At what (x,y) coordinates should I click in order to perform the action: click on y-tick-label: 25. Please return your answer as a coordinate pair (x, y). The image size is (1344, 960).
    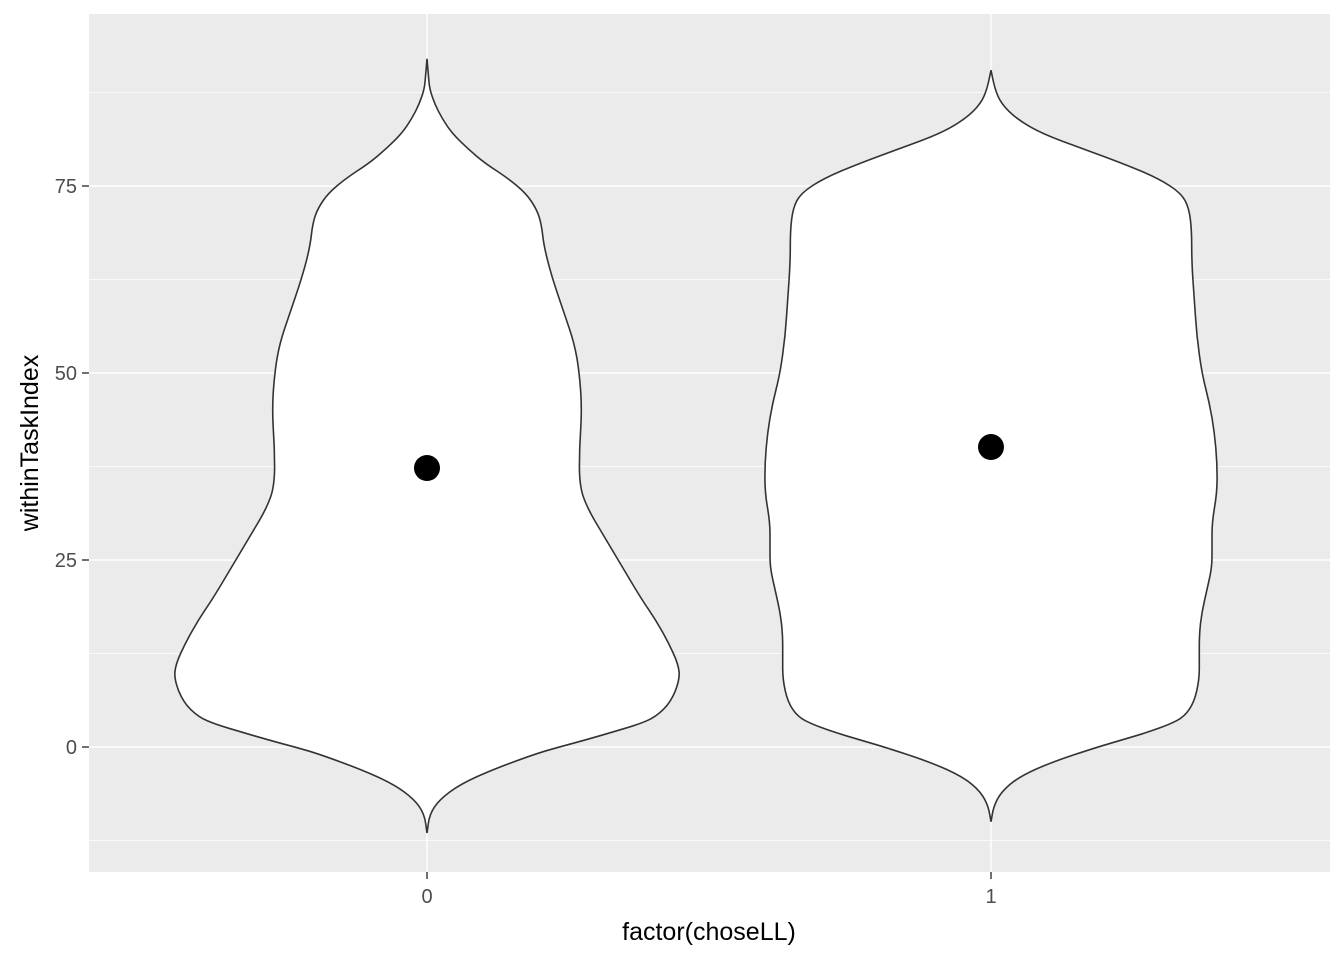
    Looking at the image, I should click on (66, 561).